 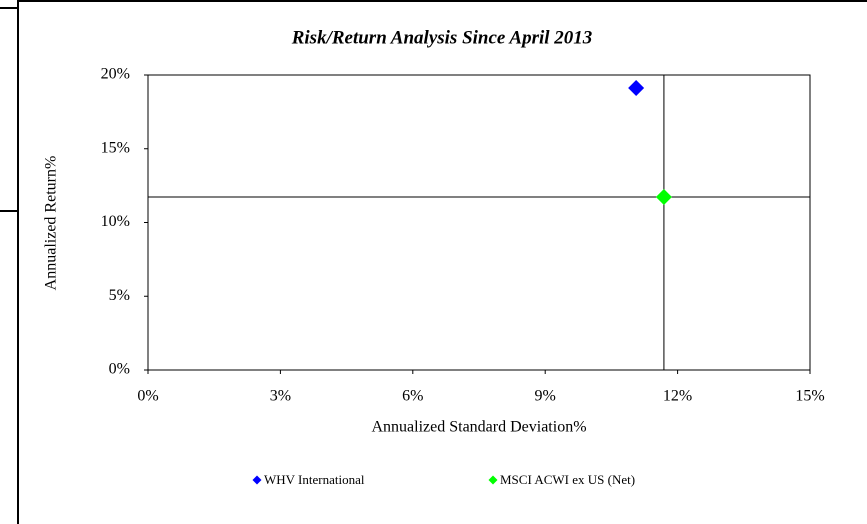 I want to click on legend-label: MSCI ACWI ex US (Net), so click(x=567, y=479).